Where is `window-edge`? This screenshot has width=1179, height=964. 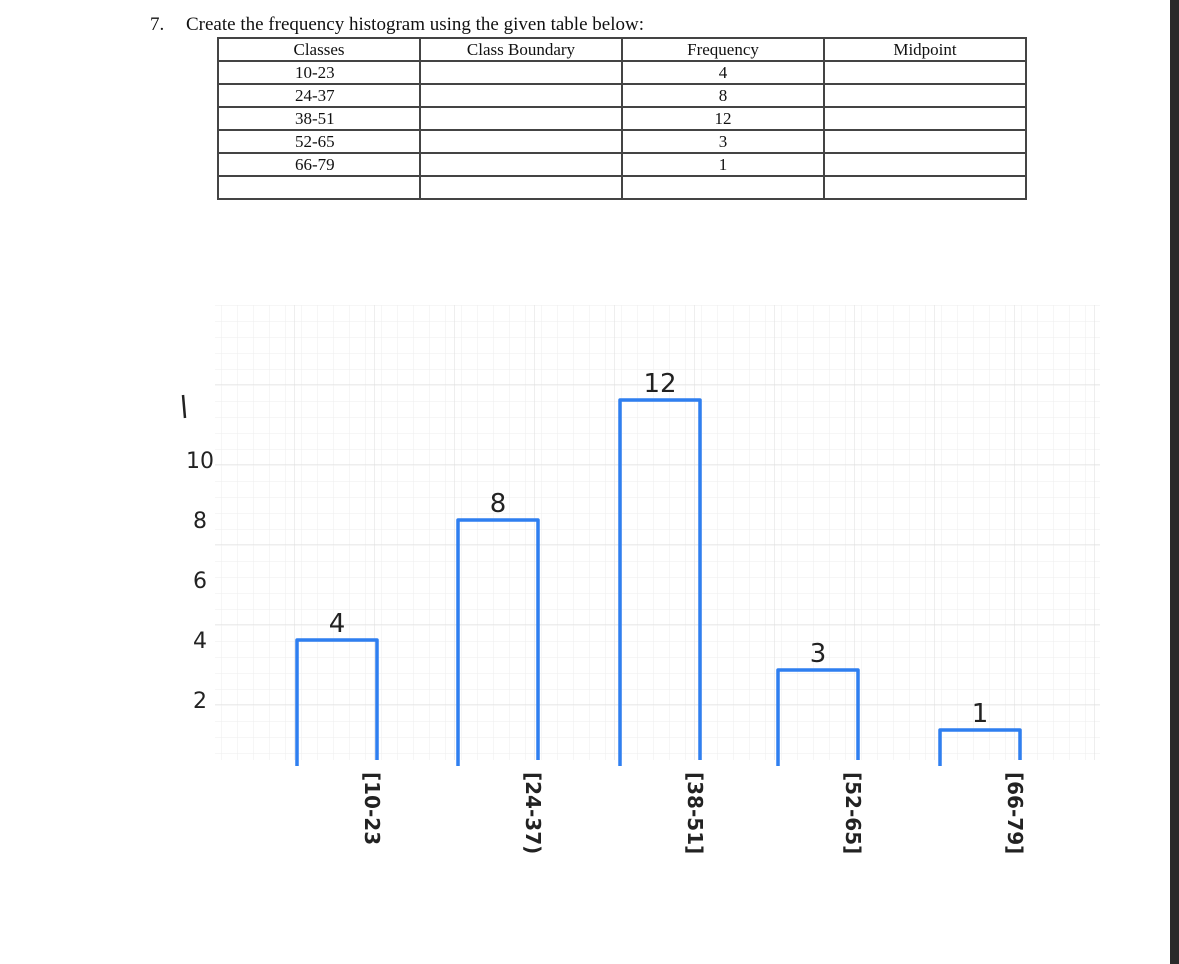 window-edge is located at coordinates (1174, 482).